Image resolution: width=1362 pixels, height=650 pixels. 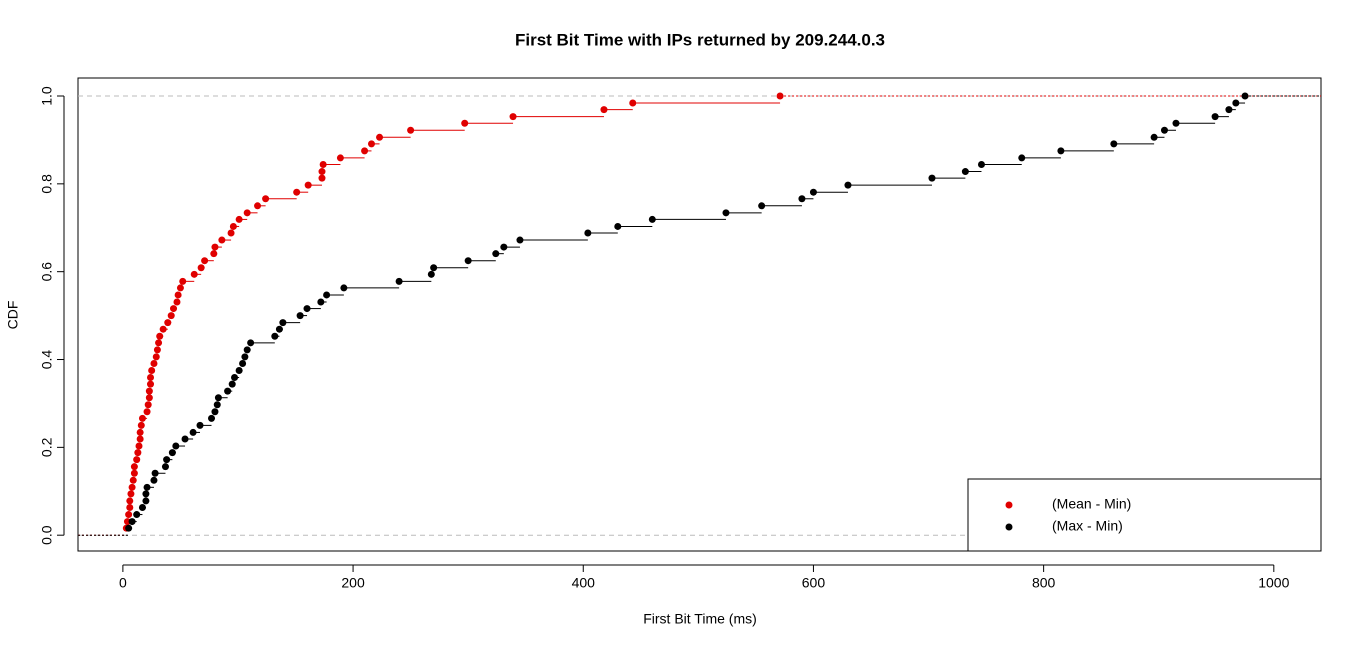 What do you see at coordinates (1009, 527) in the screenshot?
I see `legend-marker` at bounding box center [1009, 527].